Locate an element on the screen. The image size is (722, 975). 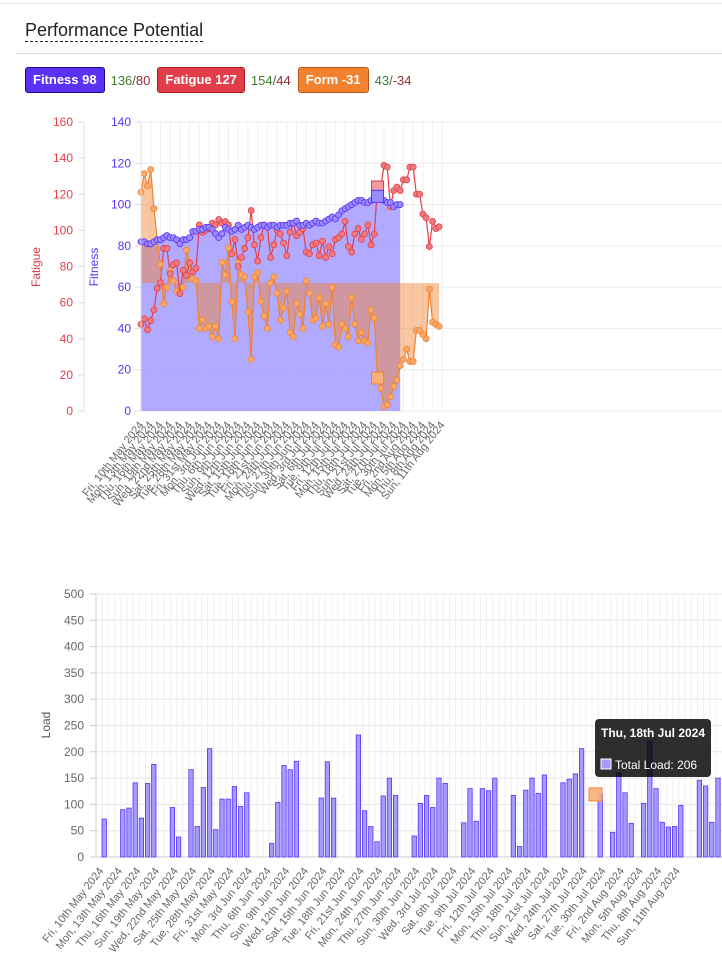
y-tick-label: 250 is located at coordinates (74, 726).